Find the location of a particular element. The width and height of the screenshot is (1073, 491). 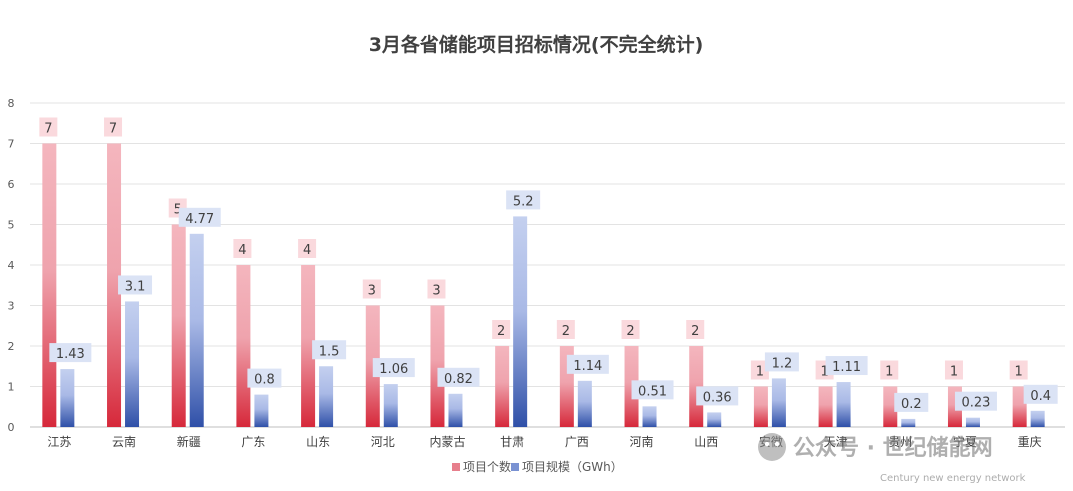

wechat-icon-eye is located at coordinates (767, 444).